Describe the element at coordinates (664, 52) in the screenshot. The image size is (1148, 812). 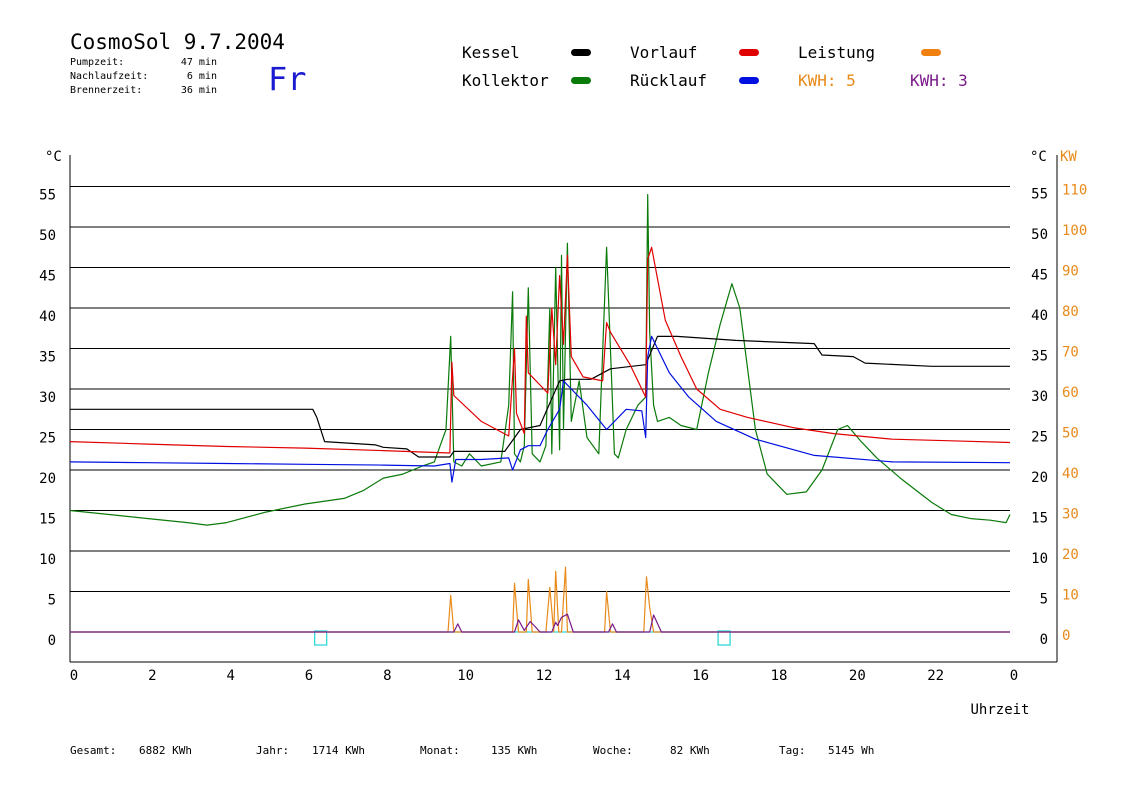
I see `legend-label-vorlauf: Vorlauf` at that location.